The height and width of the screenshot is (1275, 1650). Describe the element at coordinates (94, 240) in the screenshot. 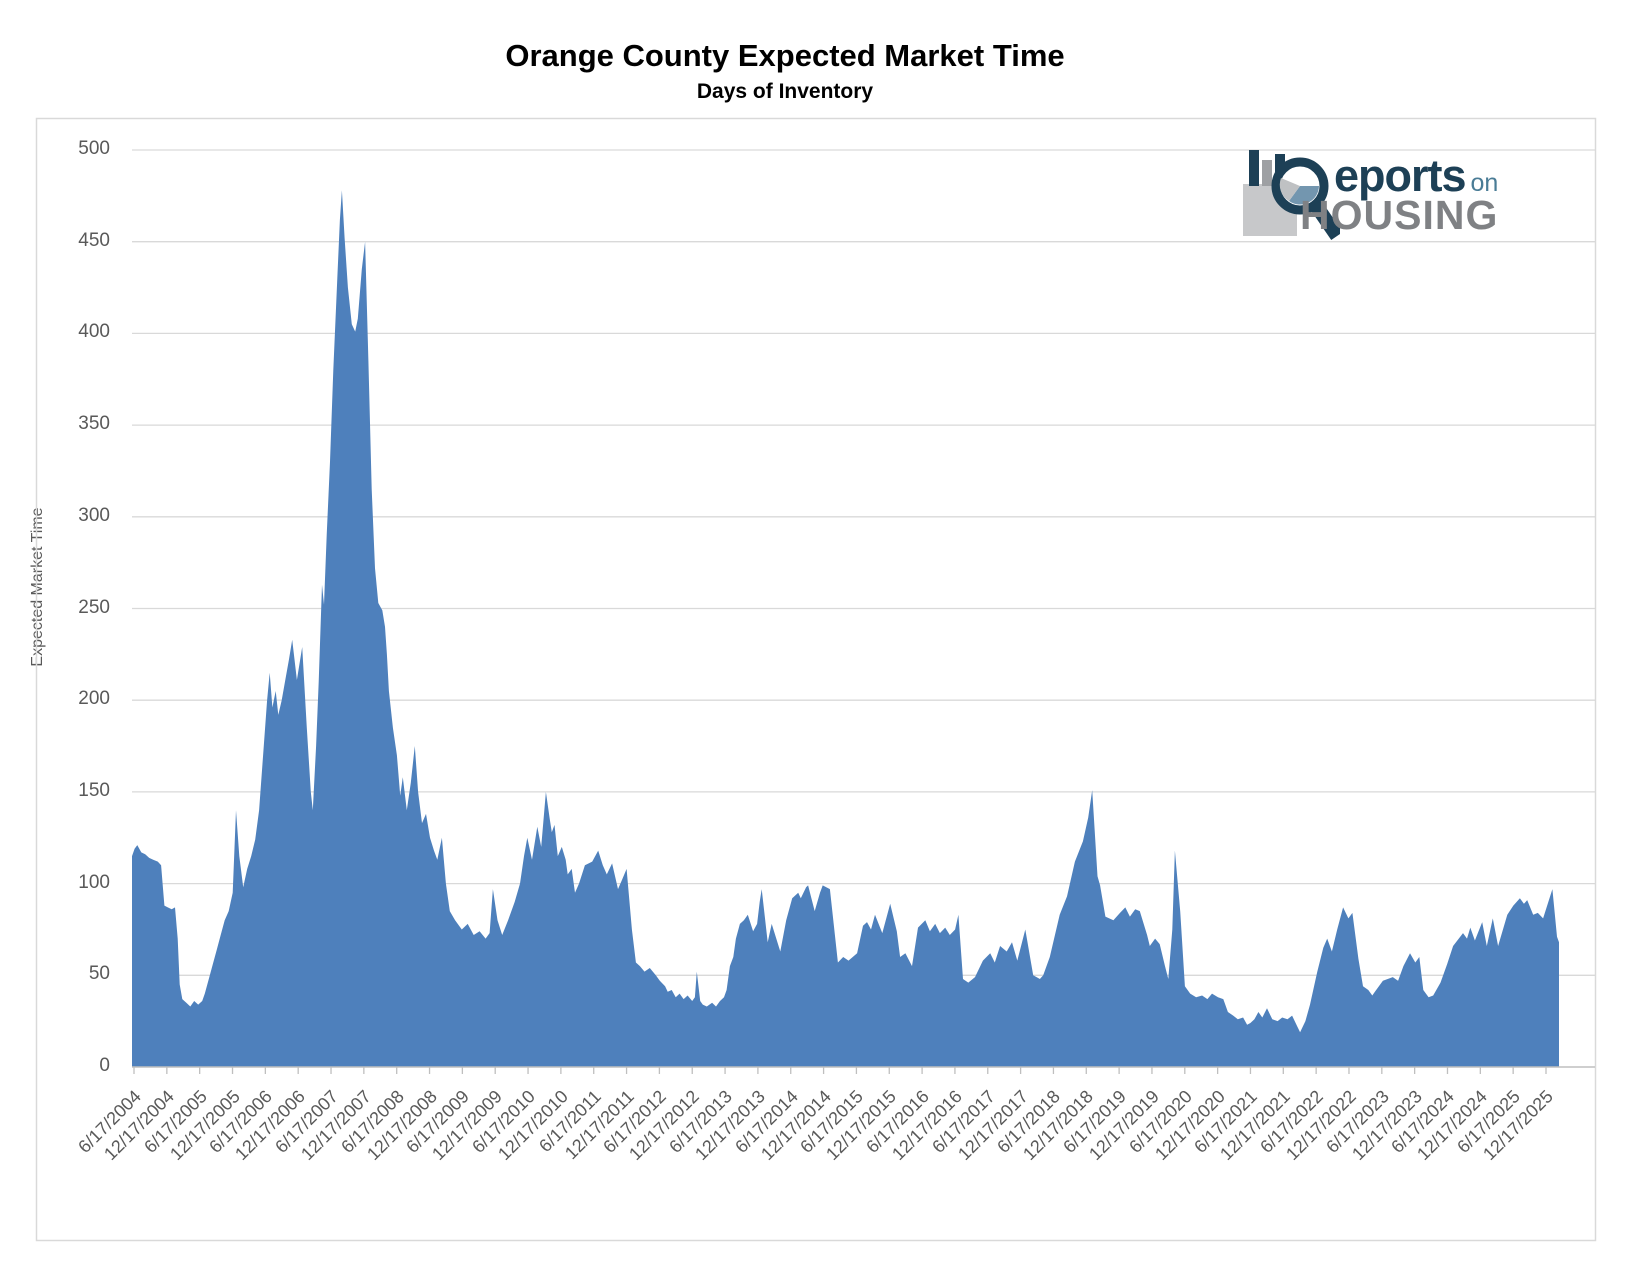

I see `y-axis-tick-label: 450` at that location.